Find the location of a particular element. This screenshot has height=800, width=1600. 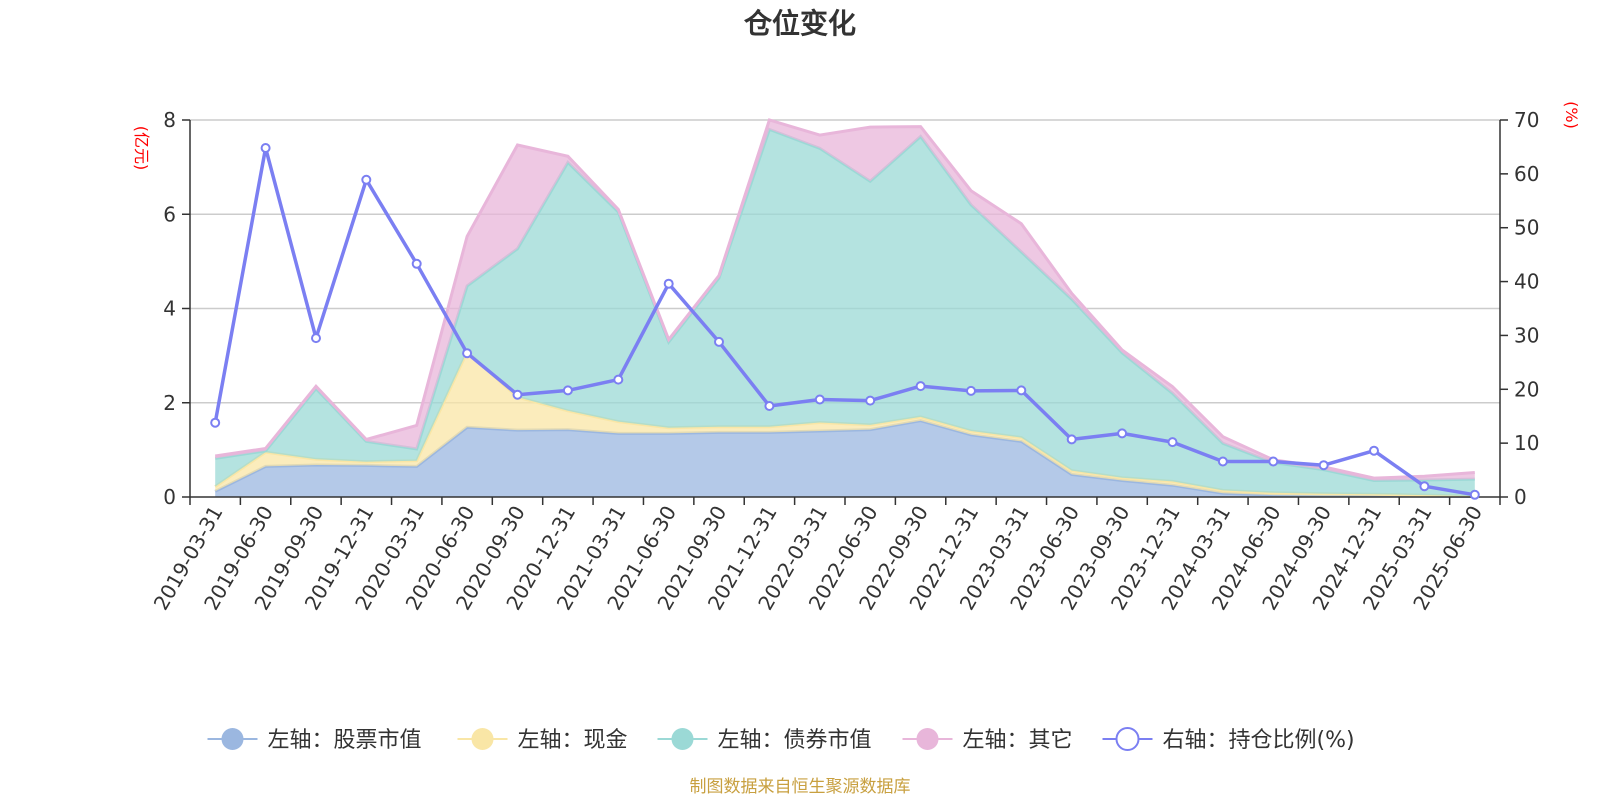

legend-label-0: 左轴：股票市值 is located at coordinates (345, 740).